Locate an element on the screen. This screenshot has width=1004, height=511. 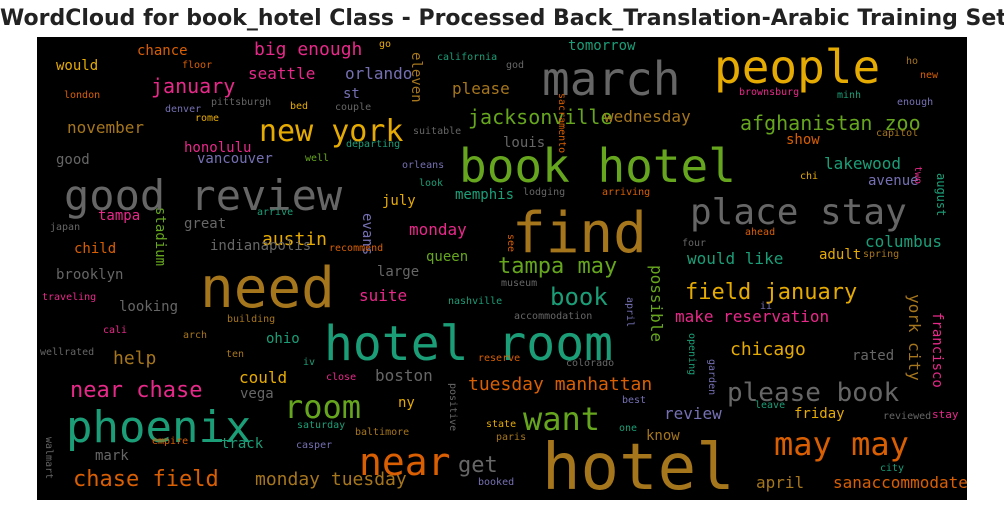
word-colorado-103: colorado is located at coordinates (590, 363).